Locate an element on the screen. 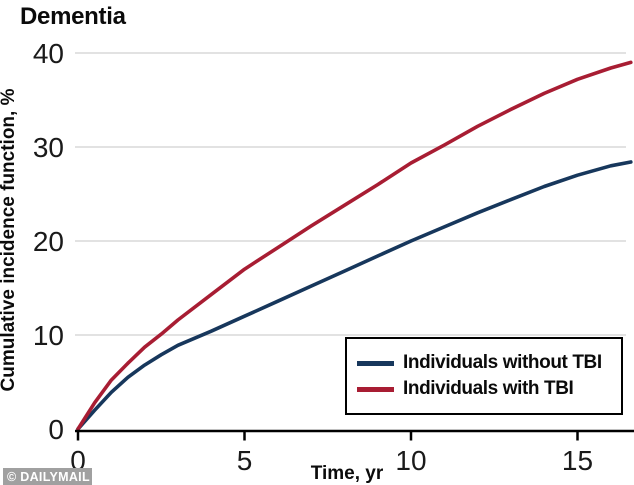 The width and height of the screenshot is (634, 485). y-tick-label-40: 40 is located at coordinates (48, 53).